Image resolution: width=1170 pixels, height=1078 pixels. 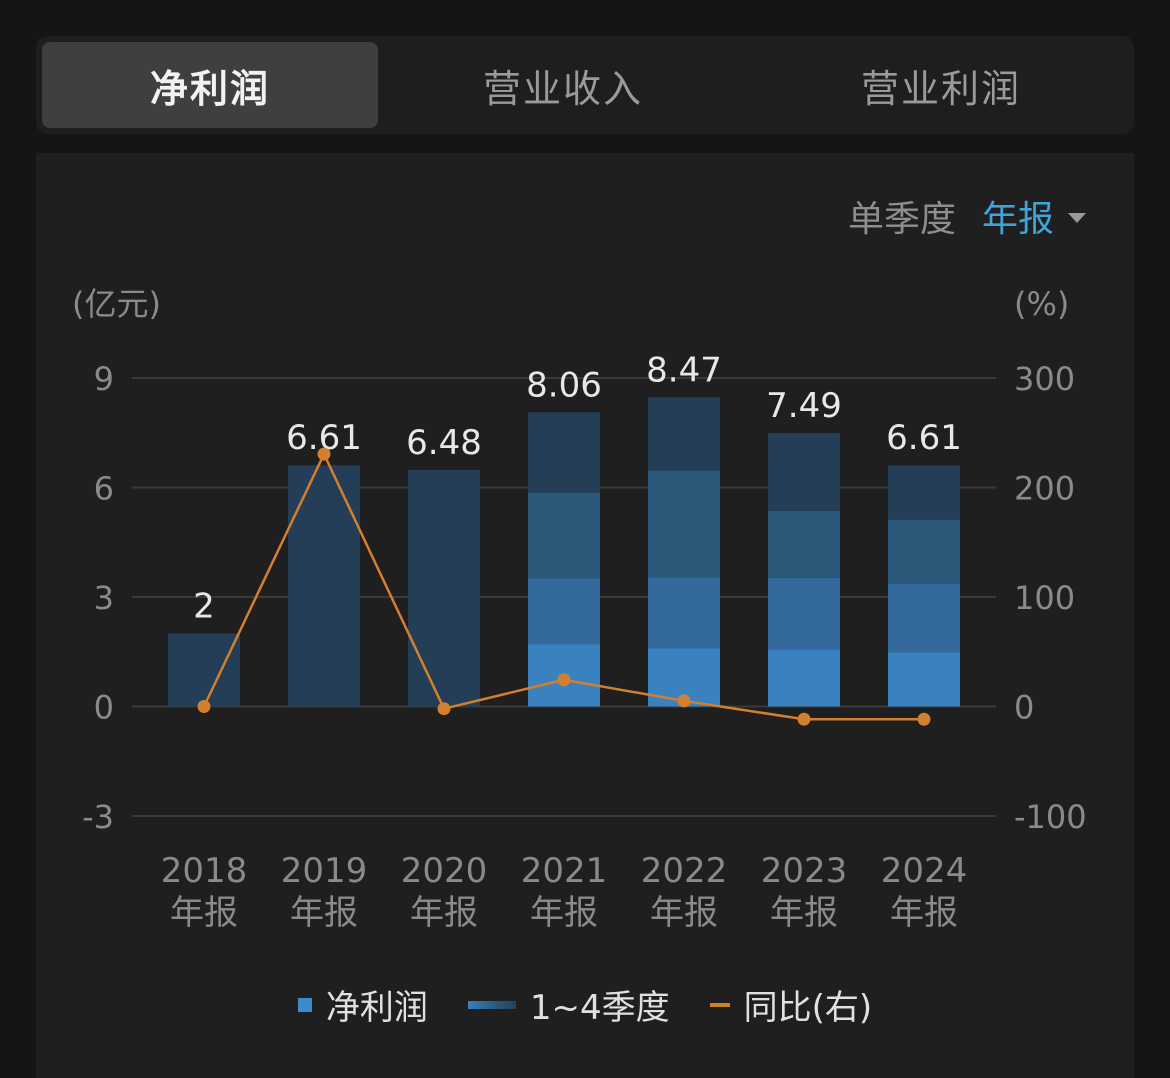 What do you see at coordinates (210, 85) in the screenshot?
I see `tab-net-profit: 净利润` at bounding box center [210, 85].